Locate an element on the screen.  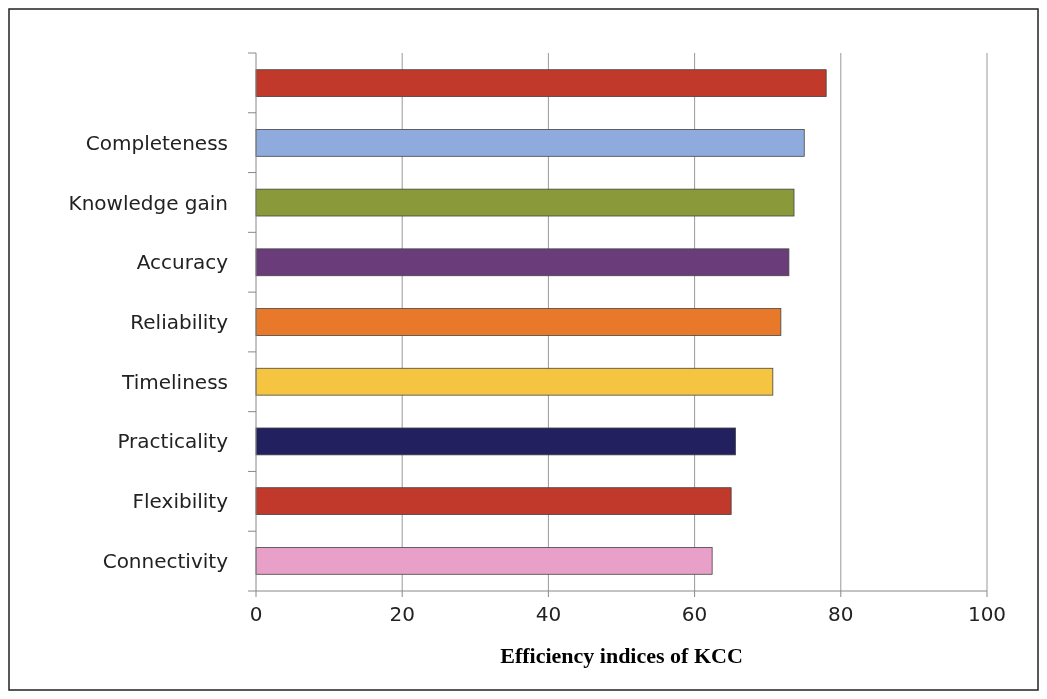
x-tick-label: 20 is located at coordinates (402, 614).